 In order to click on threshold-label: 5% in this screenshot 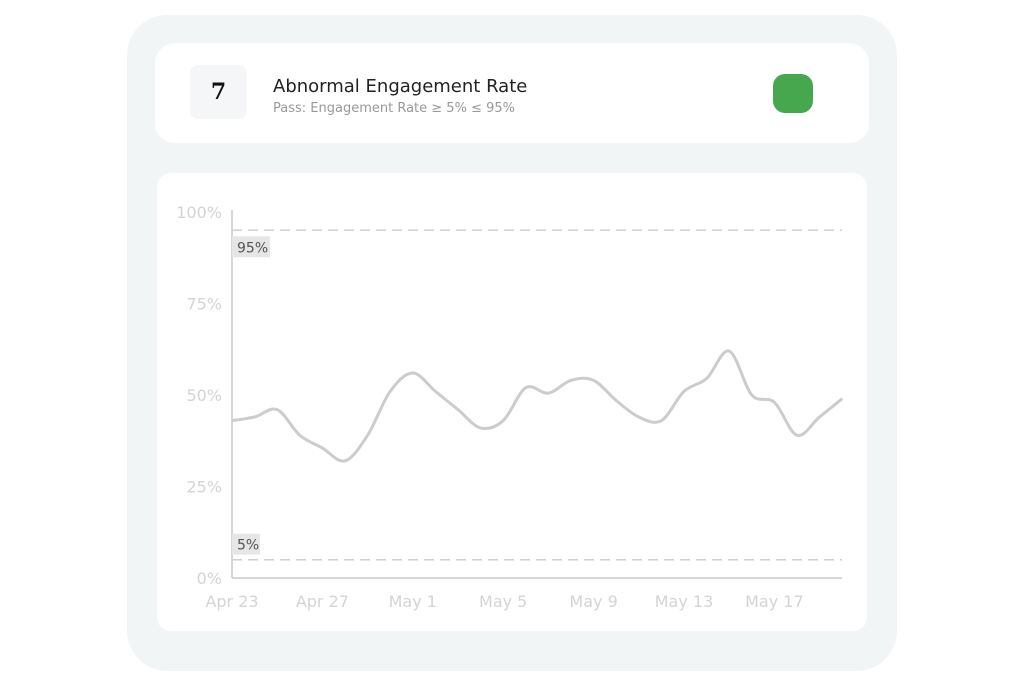, I will do `click(248, 546)`.